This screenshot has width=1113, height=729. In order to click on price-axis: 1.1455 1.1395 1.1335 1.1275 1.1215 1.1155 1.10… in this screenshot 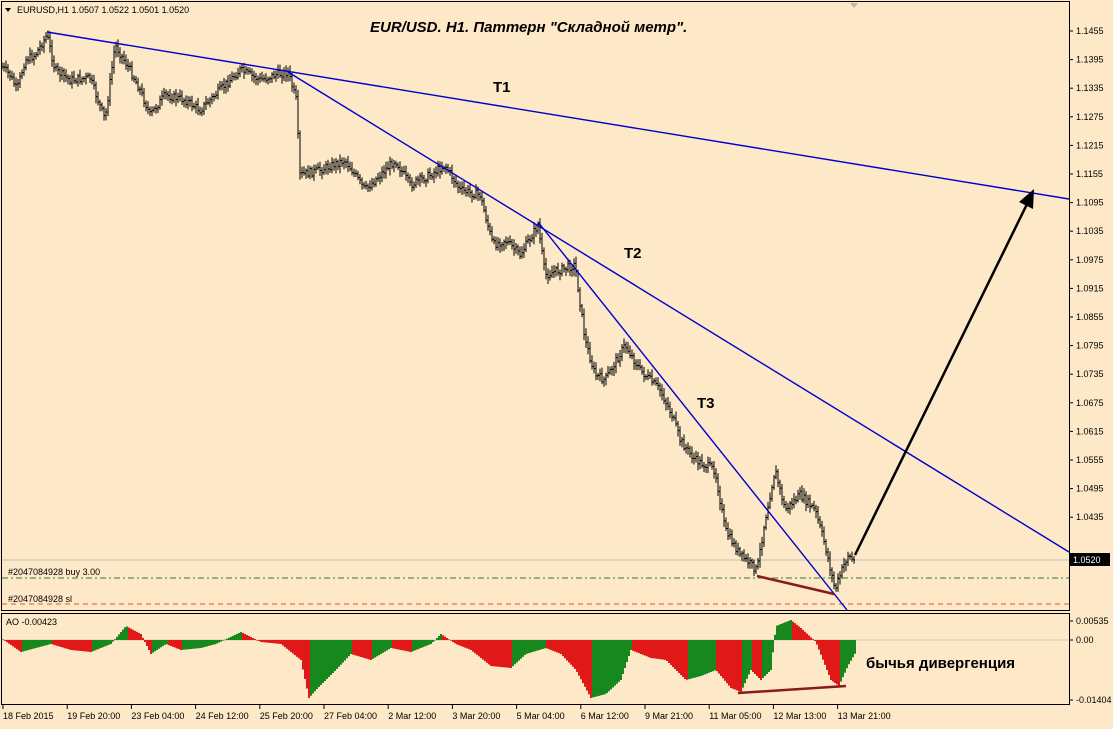, I will do `click(1086, 274)`.